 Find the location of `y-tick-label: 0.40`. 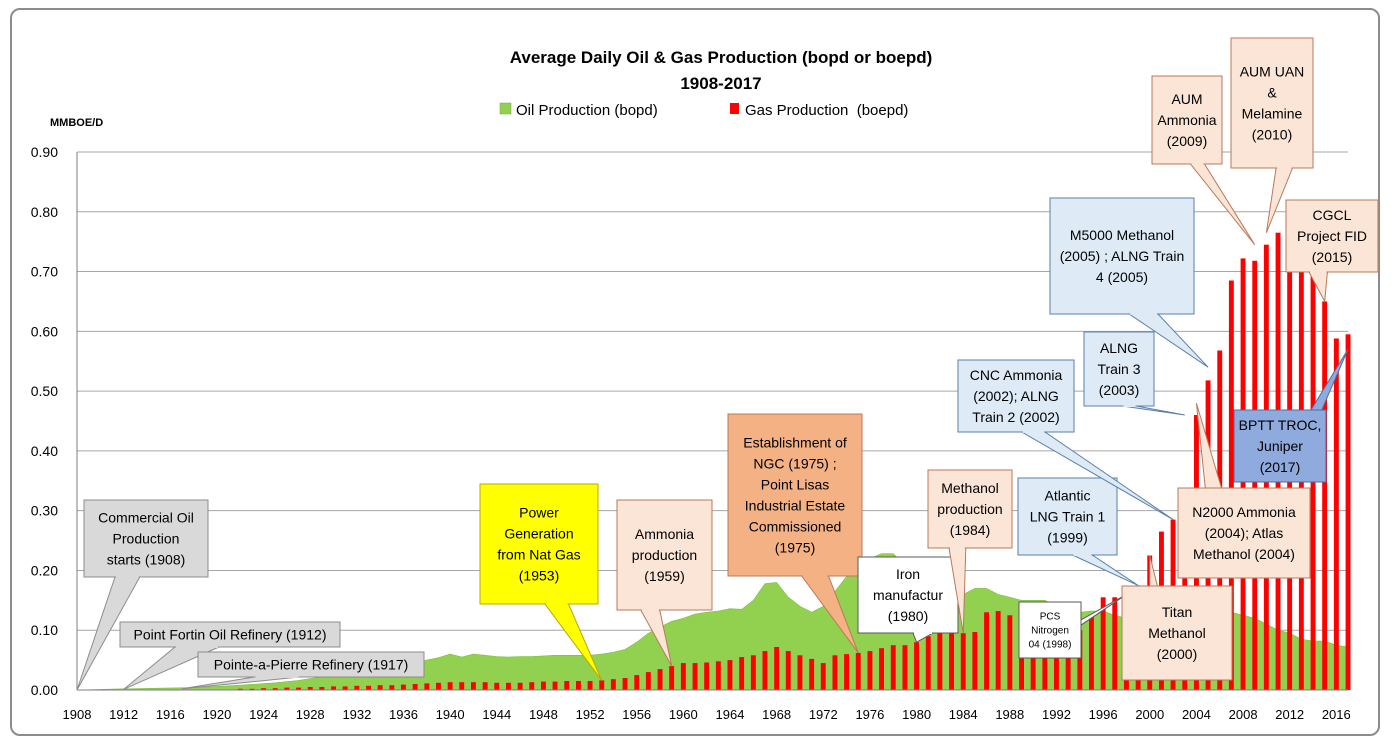

y-tick-label: 0.40 is located at coordinates (44, 451).